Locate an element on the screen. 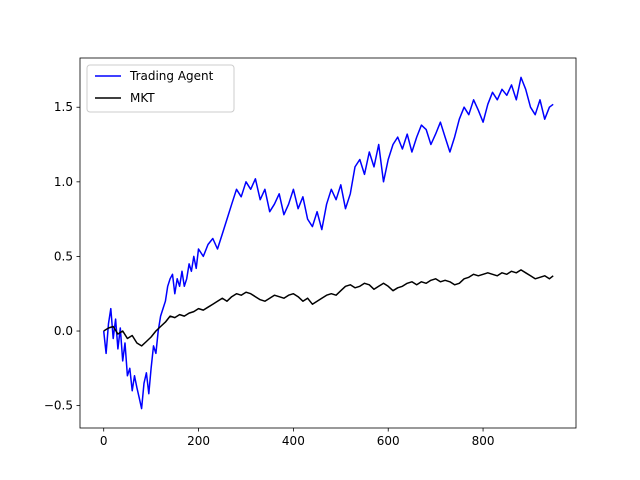 Image resolution: width=640 pixels, height=480 pixels. legend-label-mkt: MKT is located at coordinates (142, 98).